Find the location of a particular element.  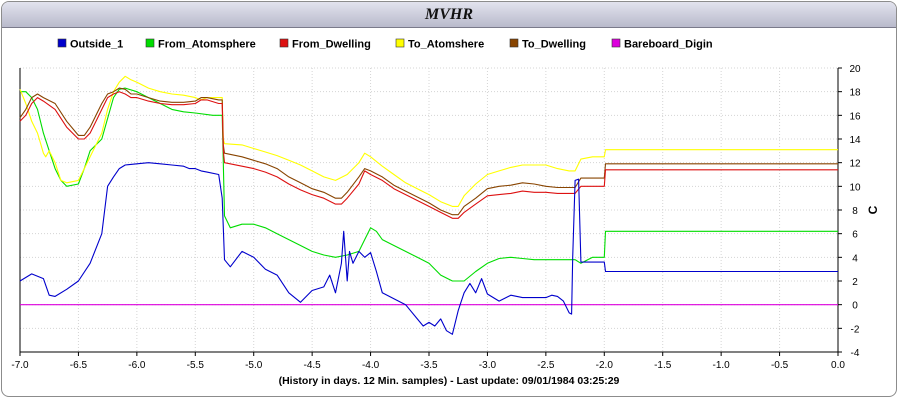

x-tick-label: -0.5 is located at coordinates (780, 365).